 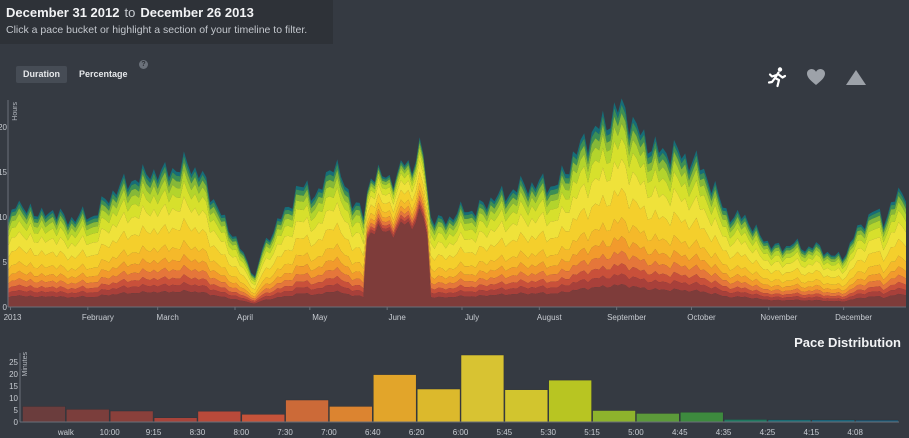 I want to click on timeline-x-tick-label: September, so click(x=626, y=317).